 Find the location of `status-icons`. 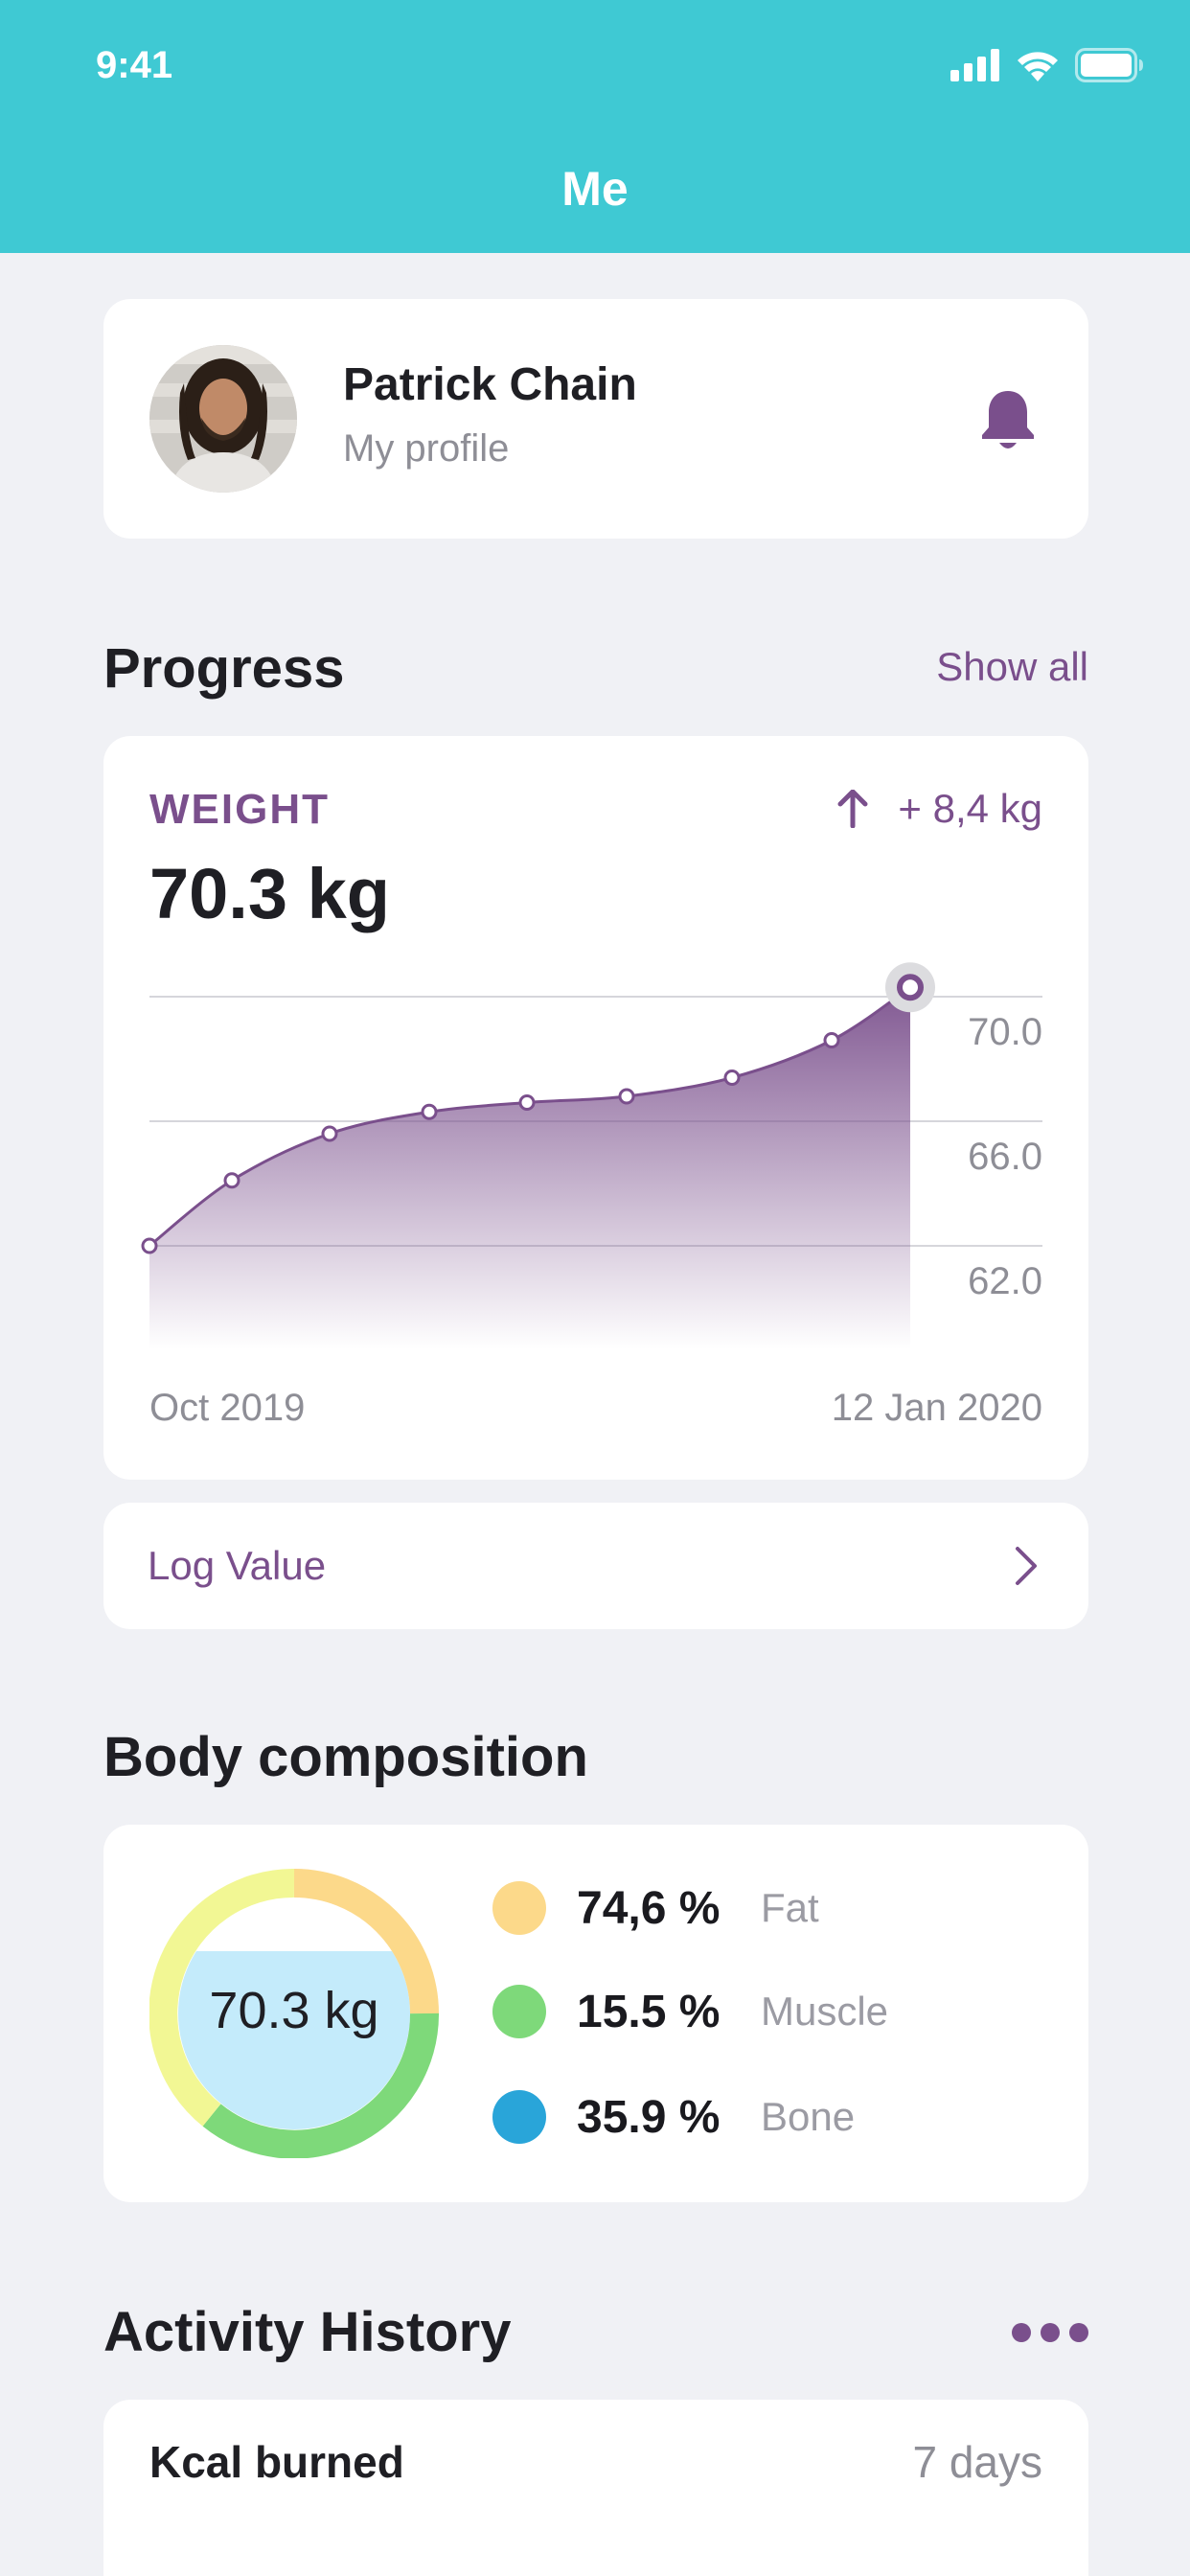

status-icons is located at coordinates (1047, 65).